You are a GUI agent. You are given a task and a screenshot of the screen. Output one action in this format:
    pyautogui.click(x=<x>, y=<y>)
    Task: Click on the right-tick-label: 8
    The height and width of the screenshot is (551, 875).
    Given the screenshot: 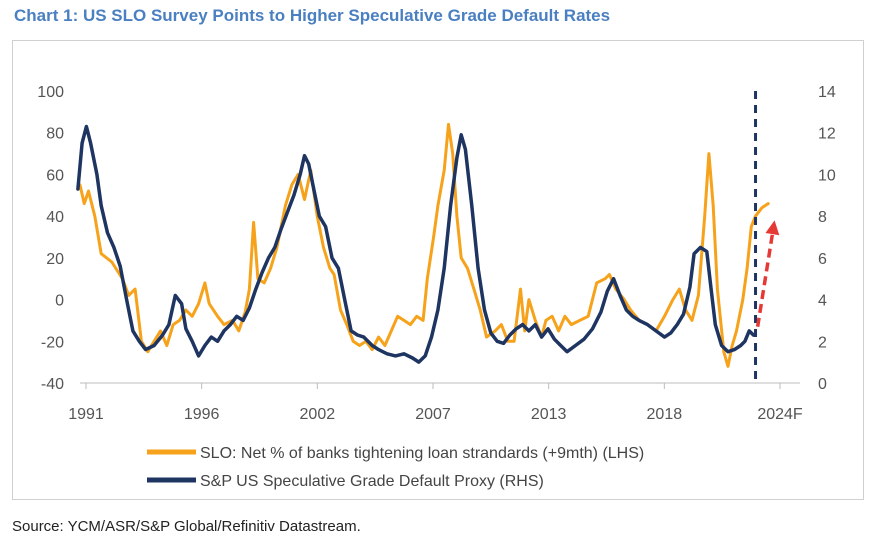 What is the action you would take?
    pyautogui.click(x=822, y=217)
    